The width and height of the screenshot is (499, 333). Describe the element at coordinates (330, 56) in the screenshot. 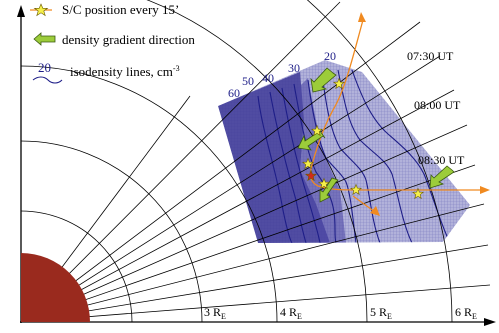

I see `contour-label: 20` at that location.